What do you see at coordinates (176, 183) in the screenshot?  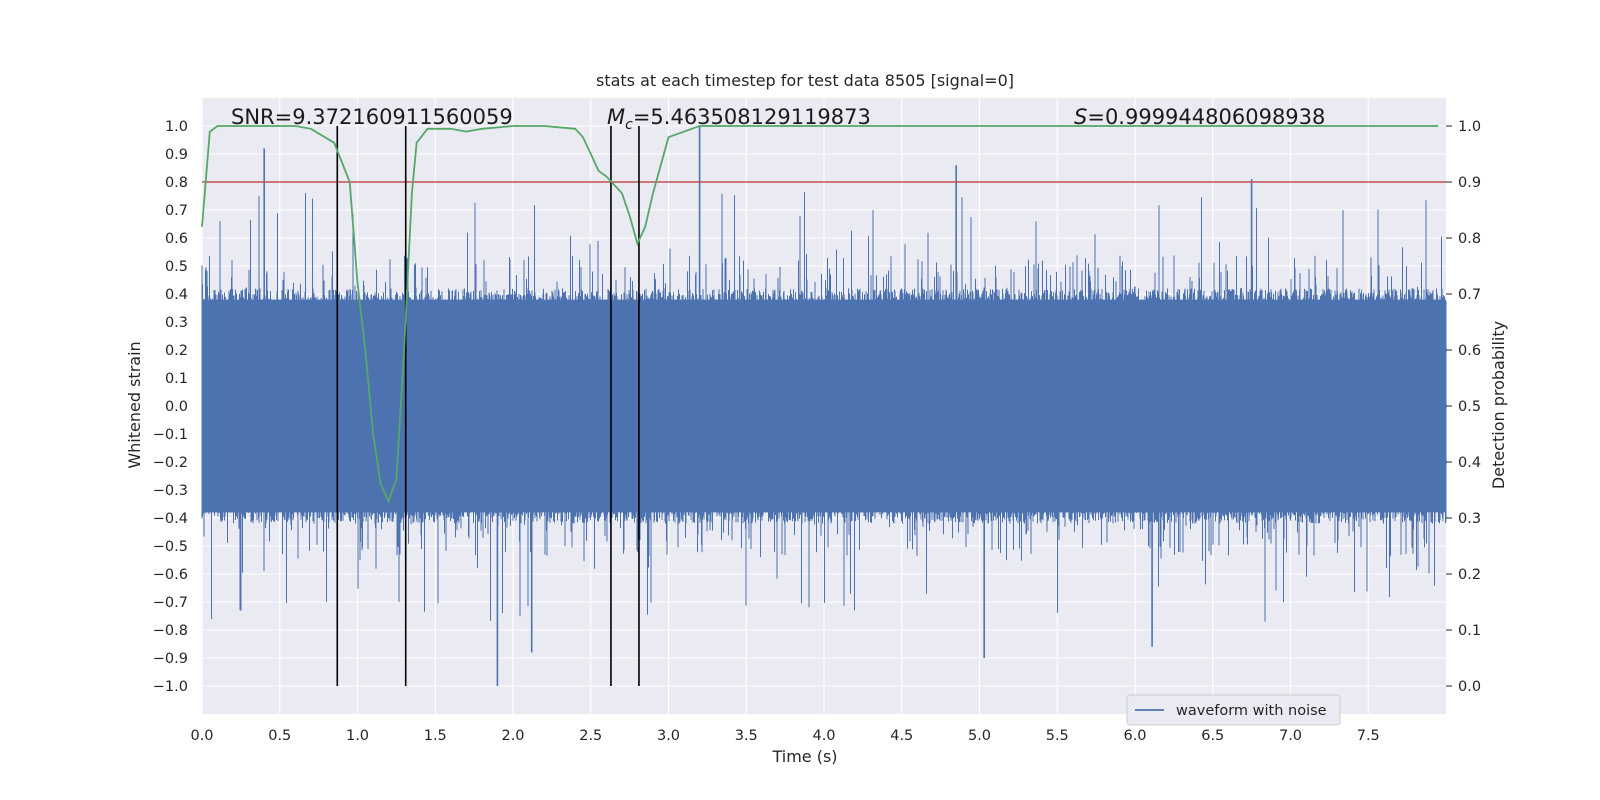 I see `y-tick-label: 0.8` at bounding box center [176, 183].